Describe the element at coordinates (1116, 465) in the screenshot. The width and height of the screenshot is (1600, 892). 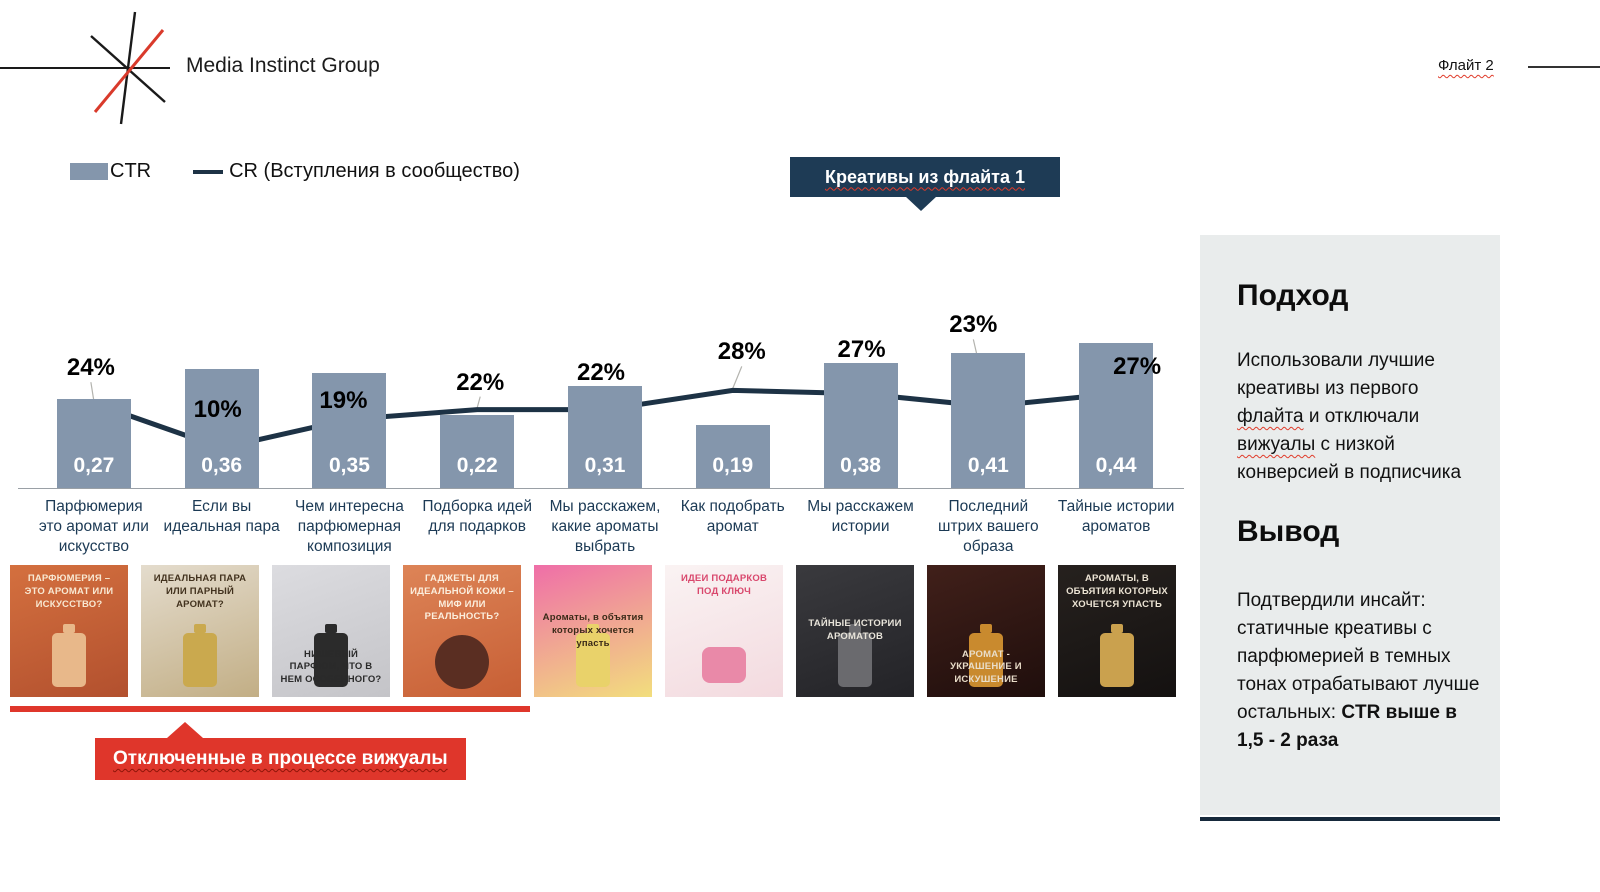
I see `ctr-bar-value-label: 0,44` at that location.